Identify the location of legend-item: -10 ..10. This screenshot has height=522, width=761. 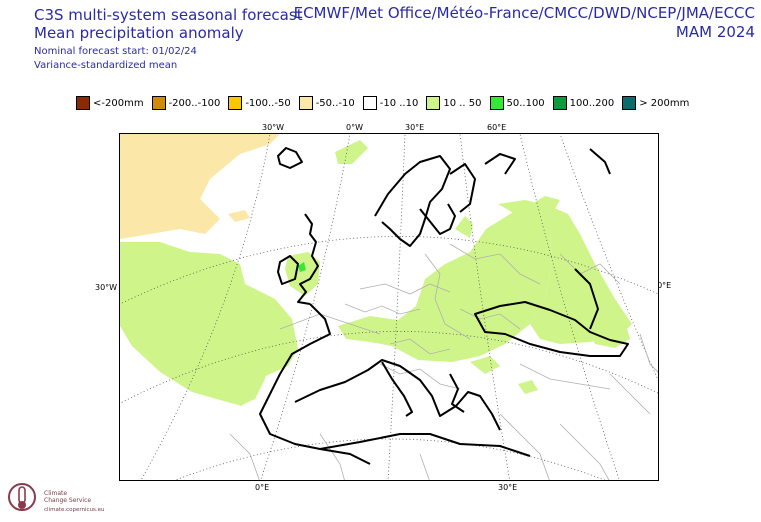
(390, 103).